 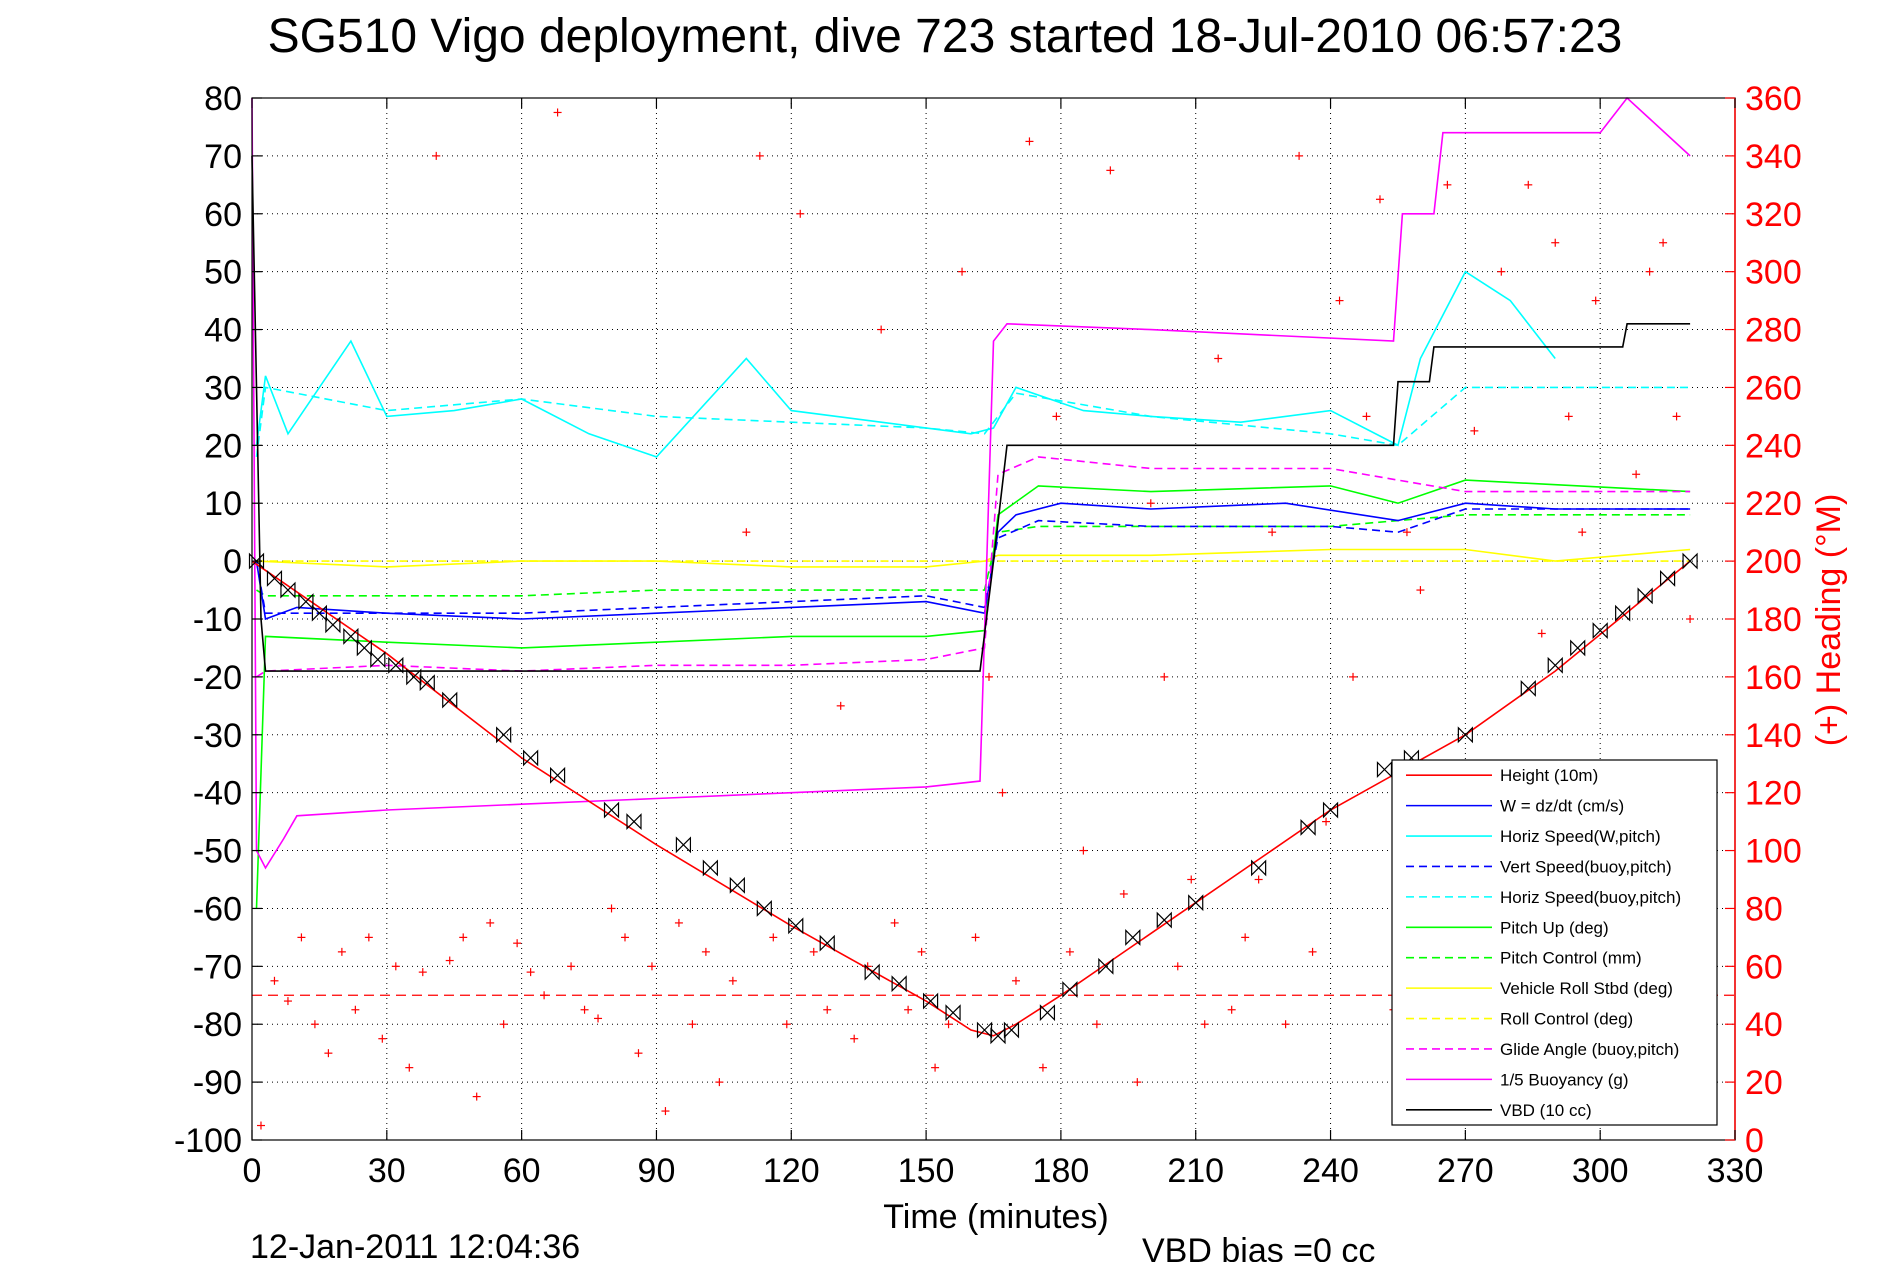 I want to click on y-tick-label: 70, so click(x=223, y=157).